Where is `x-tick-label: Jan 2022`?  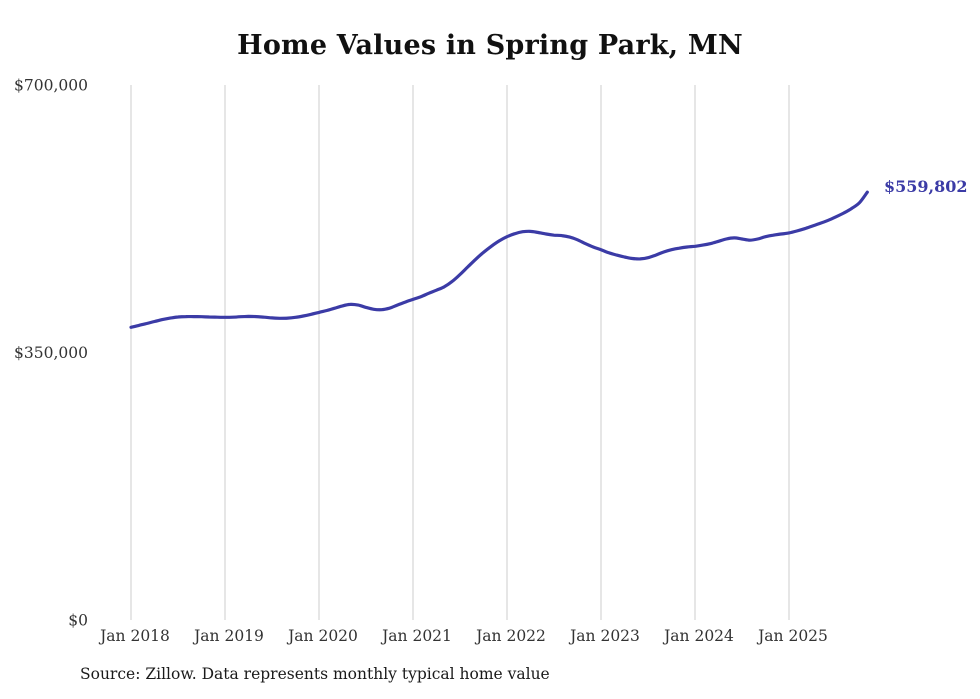
x-tick-label: Jan 2022 is located at coordinates (510, 636).